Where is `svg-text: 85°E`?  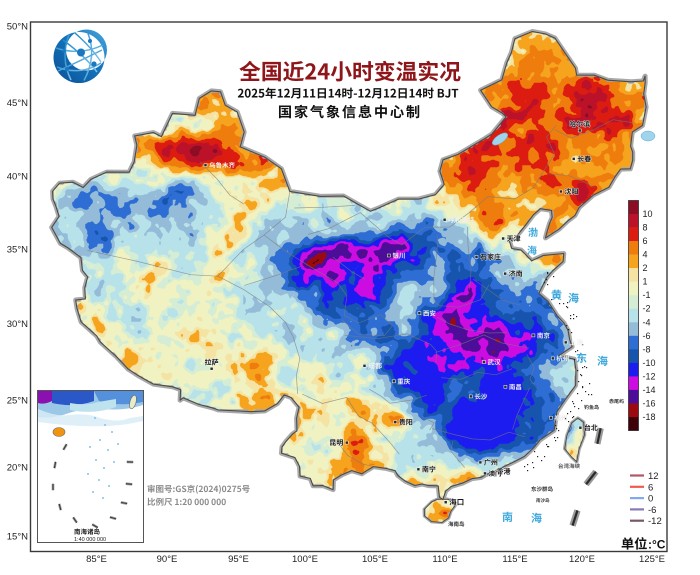 svg-text: 85°E is located at coordinates (96, 559).